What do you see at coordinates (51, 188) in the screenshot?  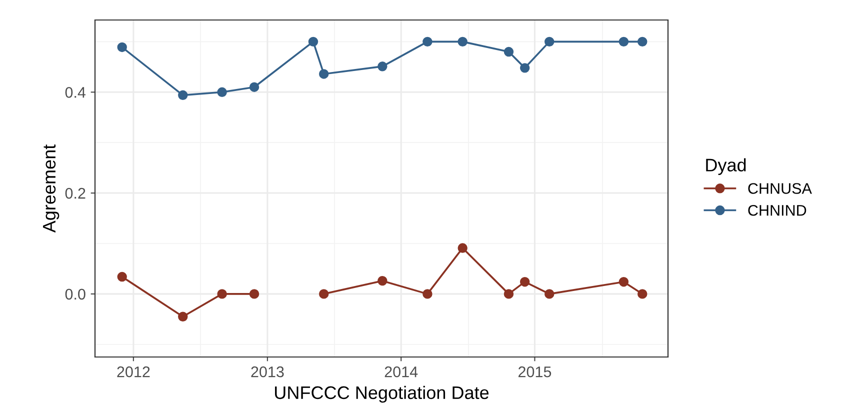 I see `y-axis-title: Agreement` at bounding box center [51, 188].